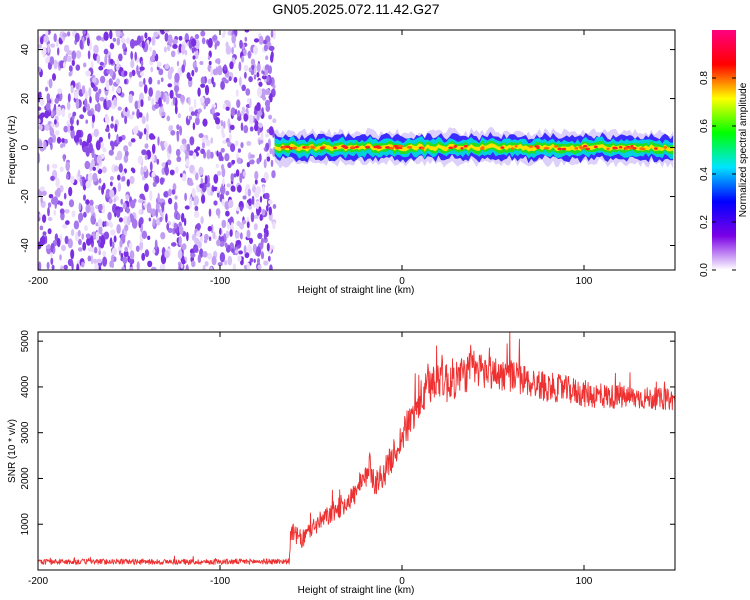 This screenshot has width=750, height=600. What do you see at coordinates (25, 99) in the screenshot?
I see `spectrogram-y-tick-label: 20` at bounding box center [25, 99].